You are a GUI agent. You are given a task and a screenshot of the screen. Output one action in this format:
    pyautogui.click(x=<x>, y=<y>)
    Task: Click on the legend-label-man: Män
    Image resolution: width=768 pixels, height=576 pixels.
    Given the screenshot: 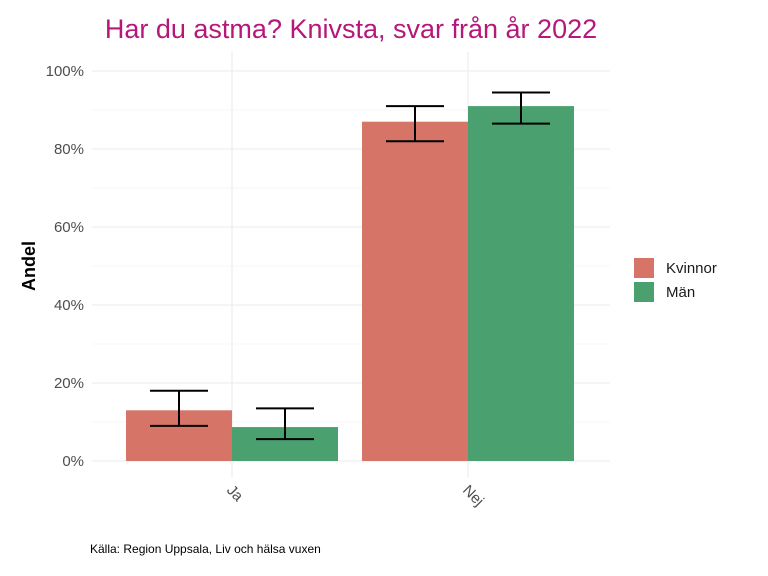 What is the action you would take?
    pyautogui.click(x=680, y=292)
    